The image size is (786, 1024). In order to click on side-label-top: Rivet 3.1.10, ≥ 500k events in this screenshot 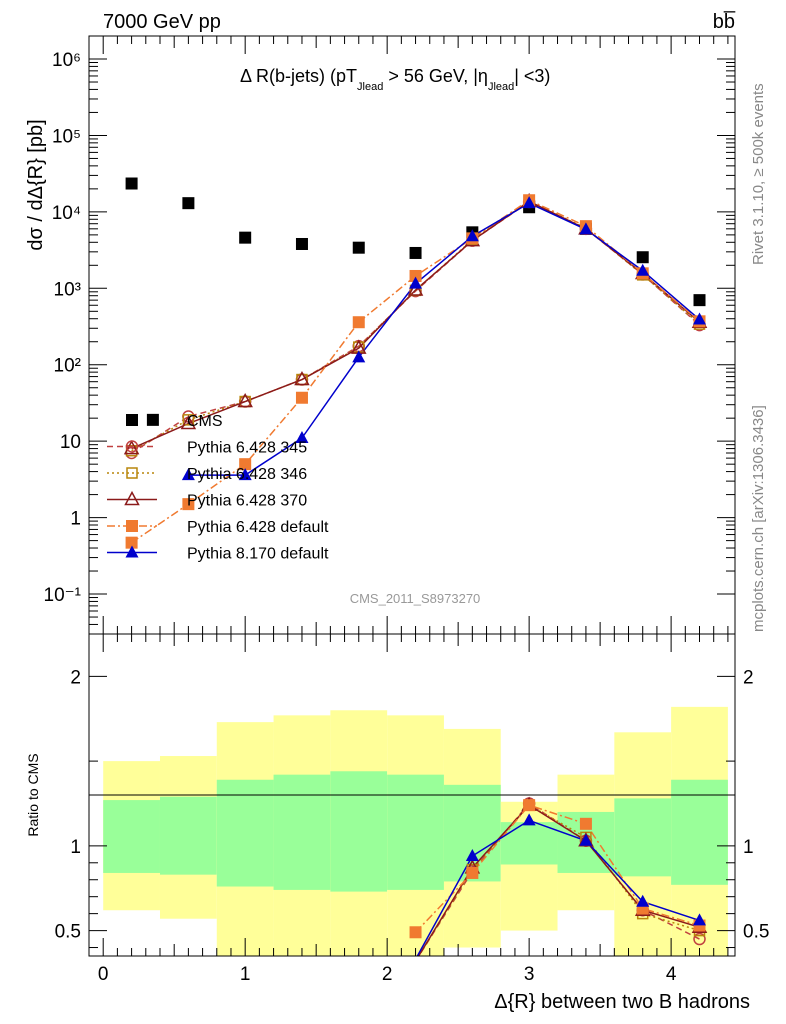, I will do `click(758, 174)`.